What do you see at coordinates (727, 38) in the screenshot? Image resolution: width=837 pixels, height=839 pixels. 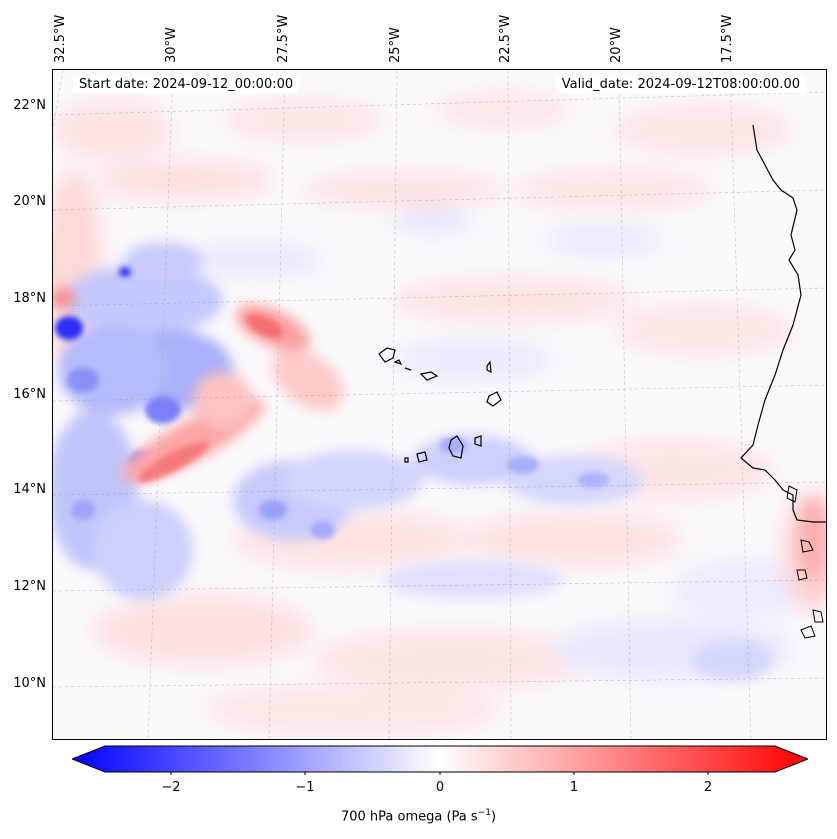 I see `lon-label-17-5w: 17.5°W` at bounding box center [727, 38].